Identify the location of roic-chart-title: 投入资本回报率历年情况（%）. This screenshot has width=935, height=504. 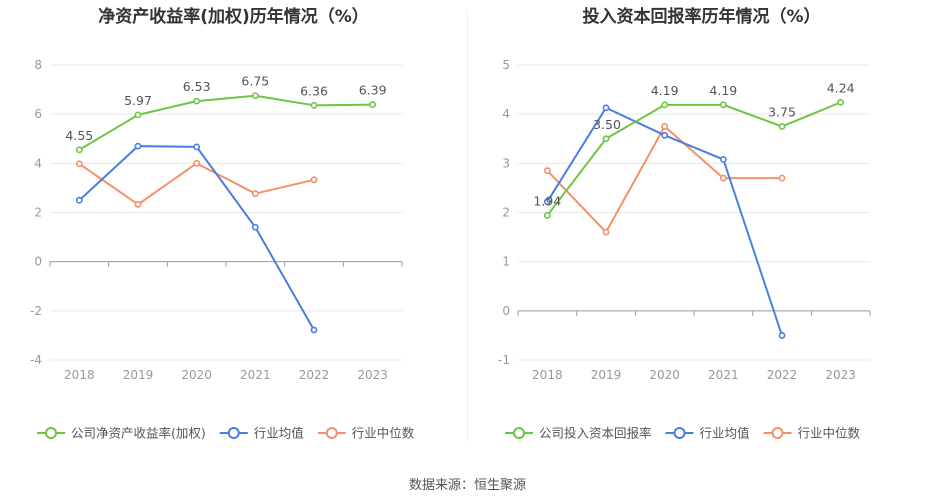
(701, 17).